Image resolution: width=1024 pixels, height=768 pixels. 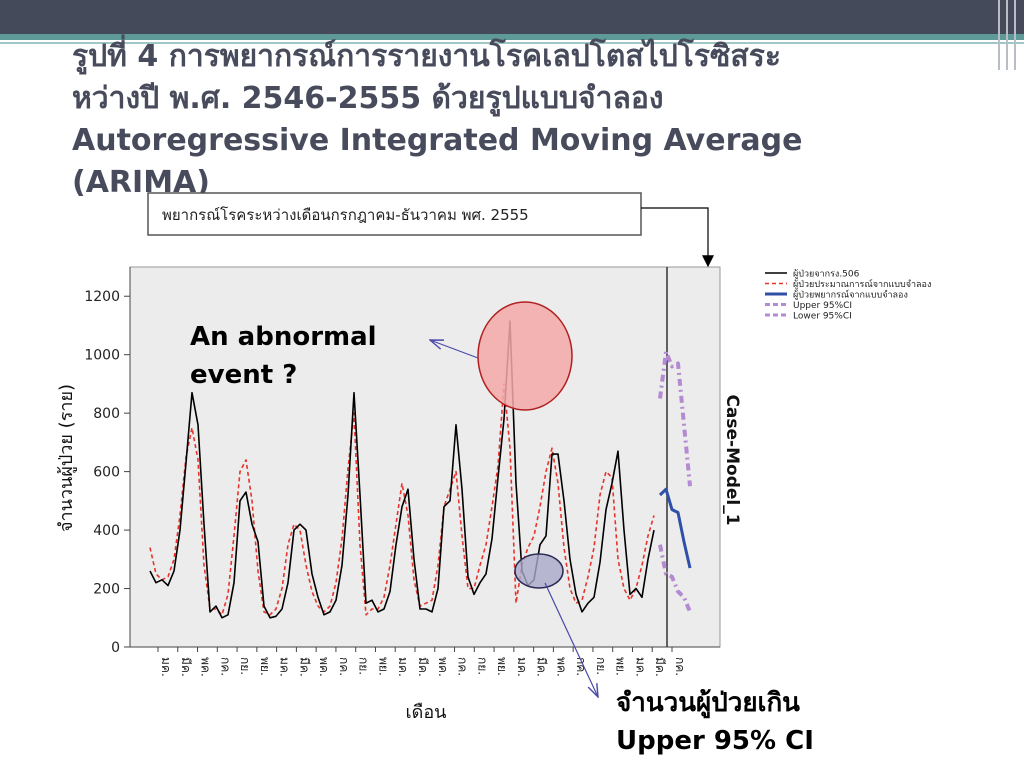 What do you see at coordinates (102, 297) in the screenshot?
I see `y-tick-label: 1200` at bounding box center [102, 297].